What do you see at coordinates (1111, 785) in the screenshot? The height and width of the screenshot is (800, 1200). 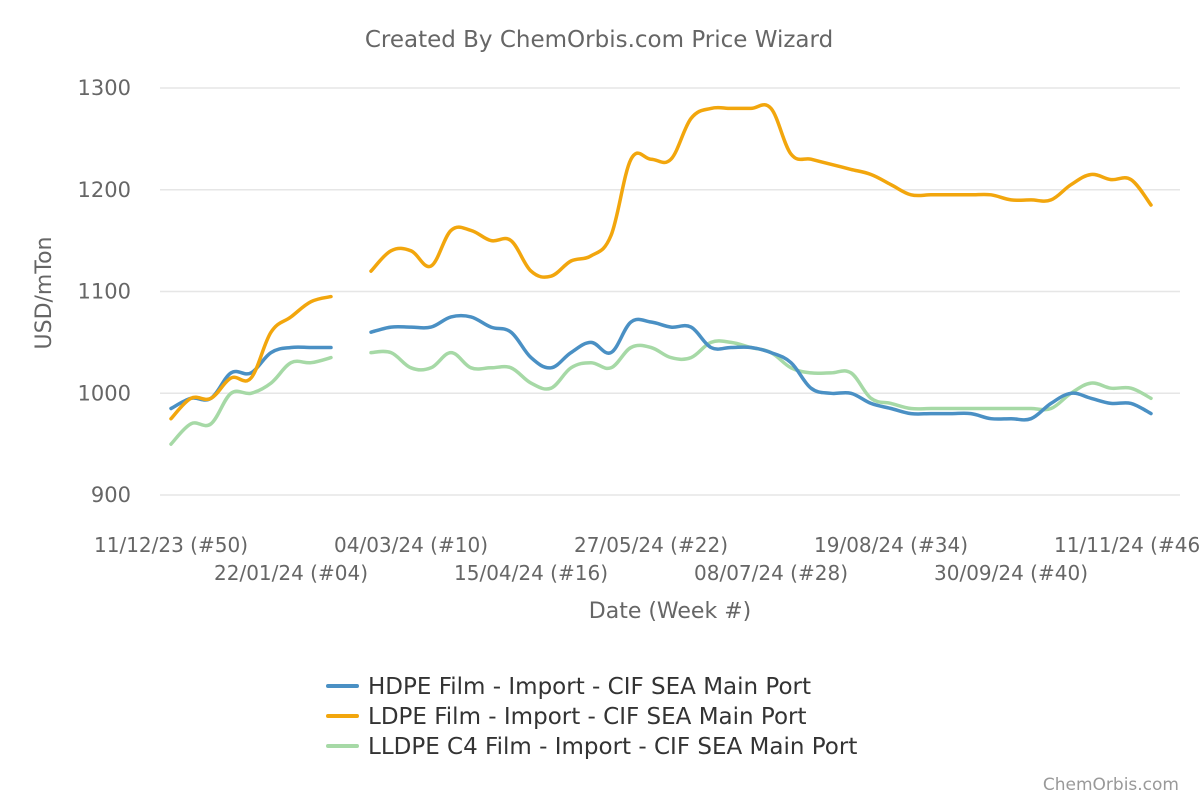 I see `credit-text: ChemOrbis.com` at bounding box center [1111, 785].